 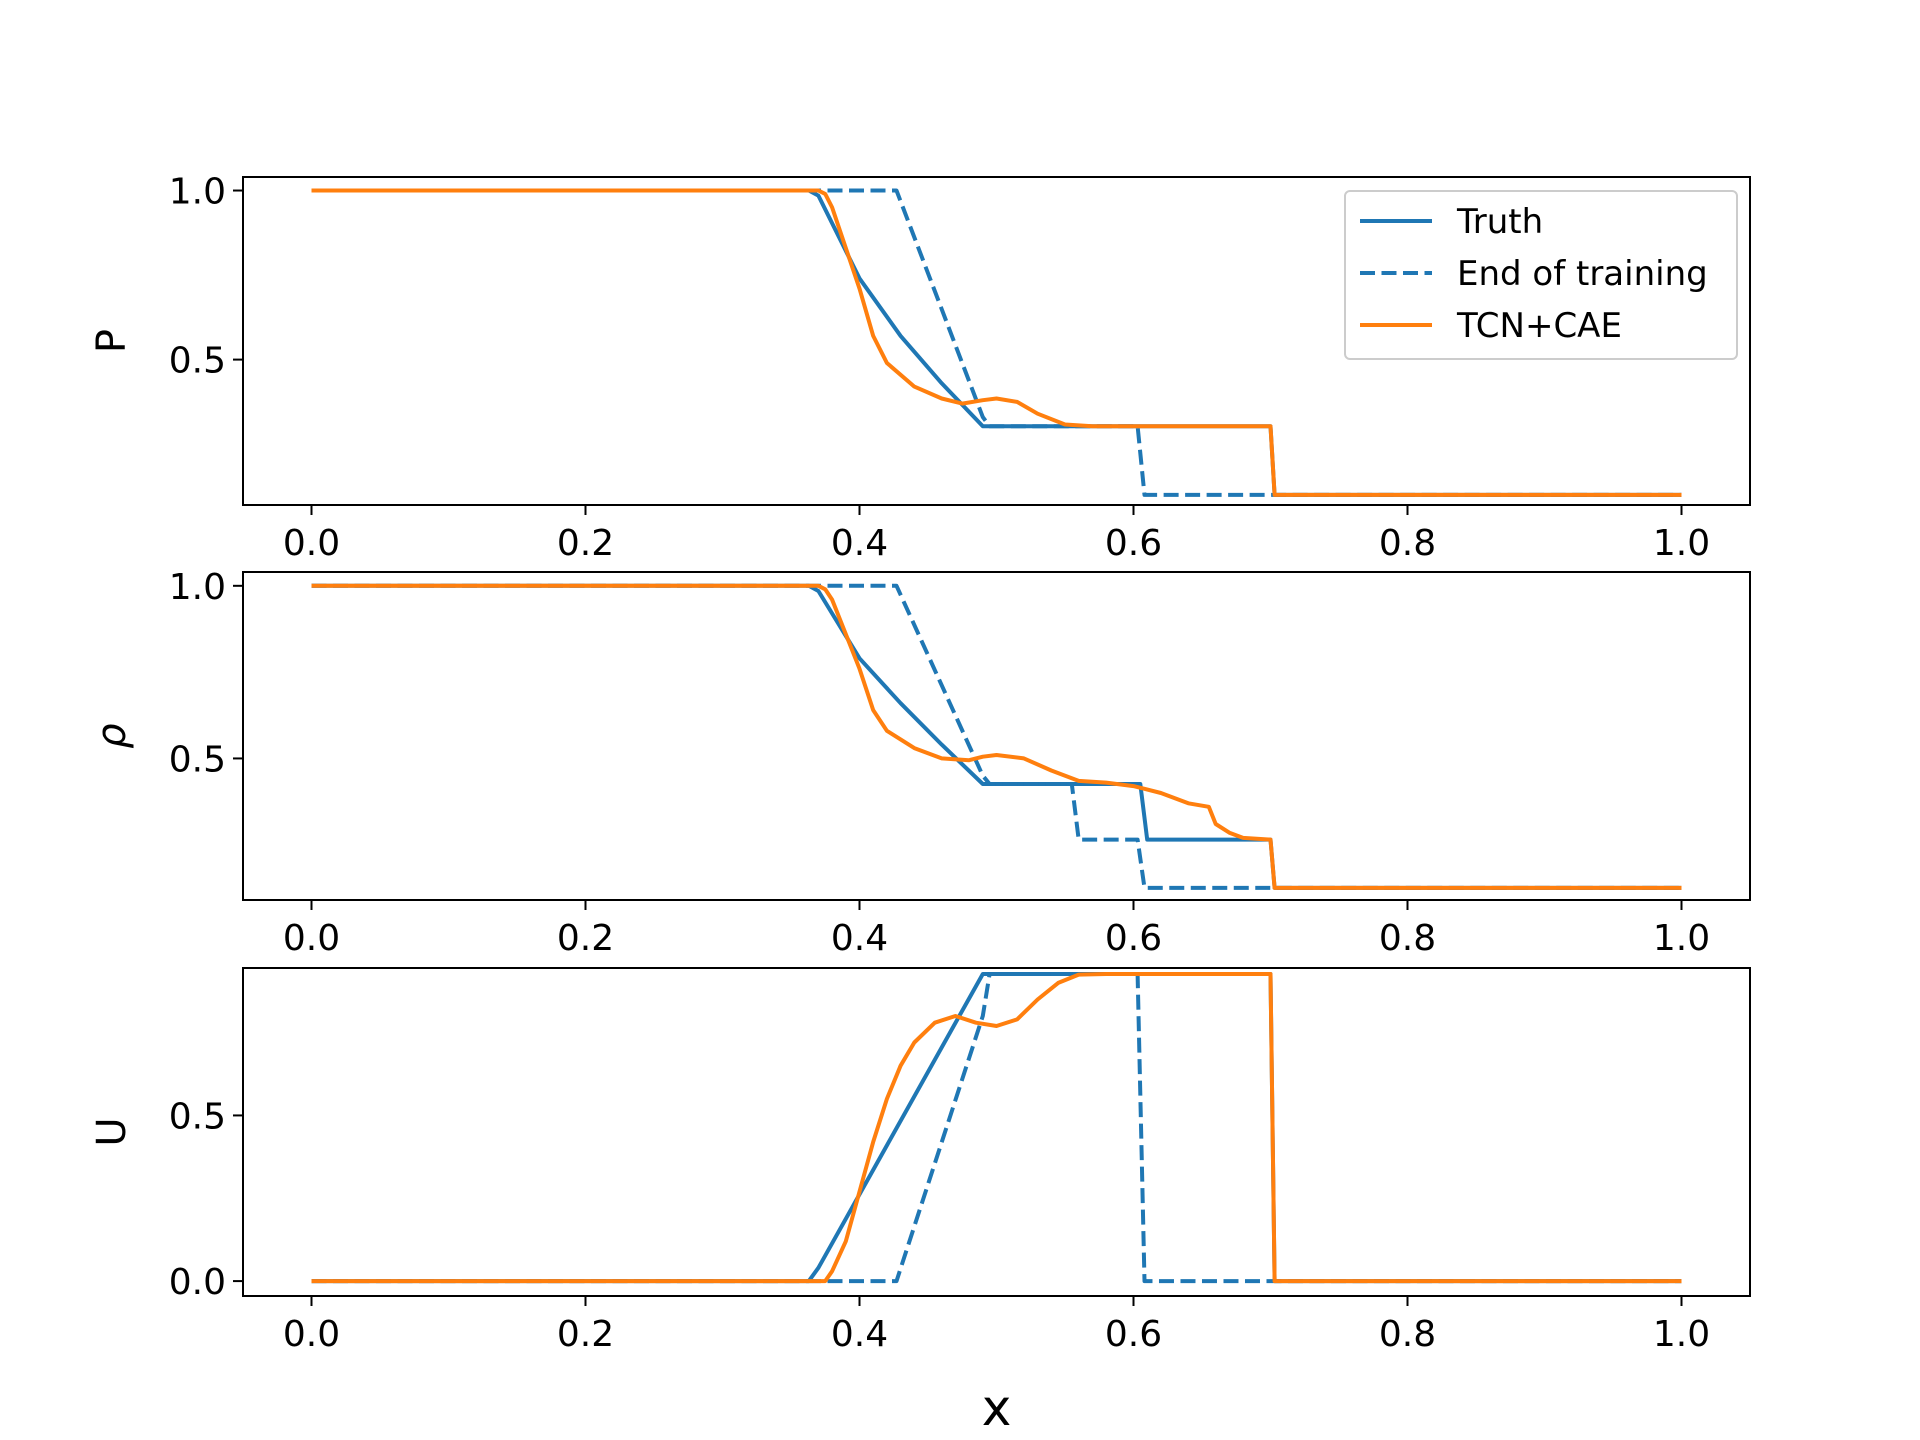 I want to click on y-axis-label: U, so click(x=112, y=1131).